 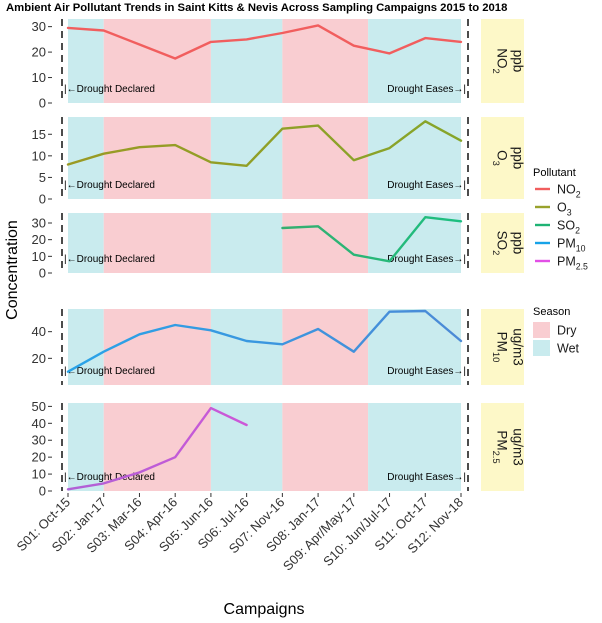 I want to click on facet-label: SO2, so click(x=499, y=243).